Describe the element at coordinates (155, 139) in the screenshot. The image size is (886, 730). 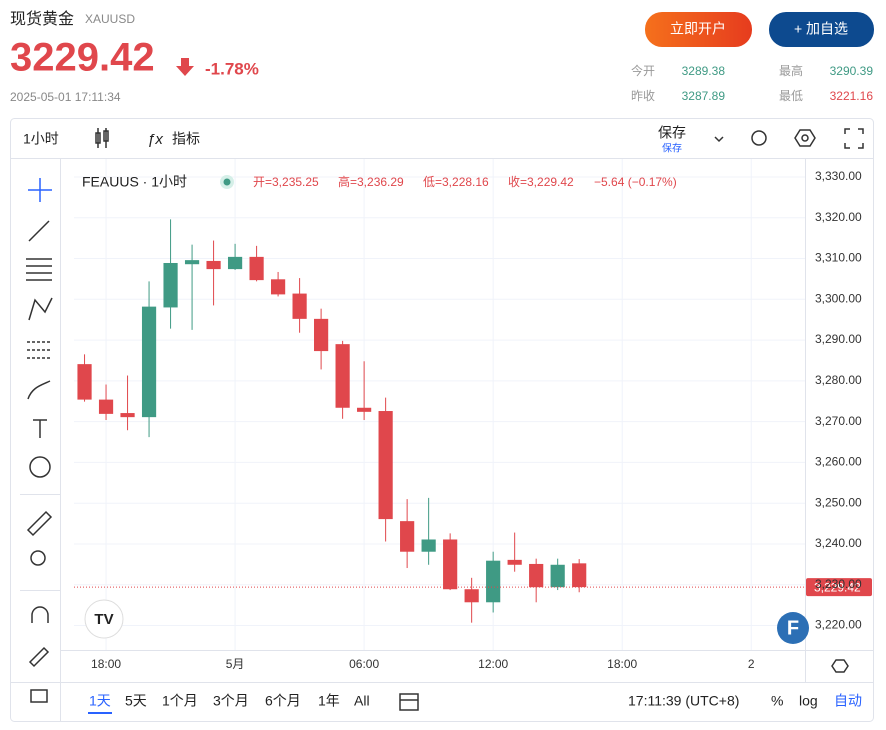
I see `fx-icon: ƒx` at that location.